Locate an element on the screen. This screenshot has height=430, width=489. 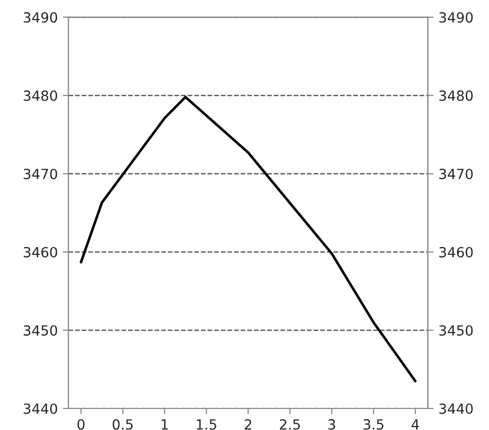
y-tick-label: 3450 is located at coordinates (41, 330).